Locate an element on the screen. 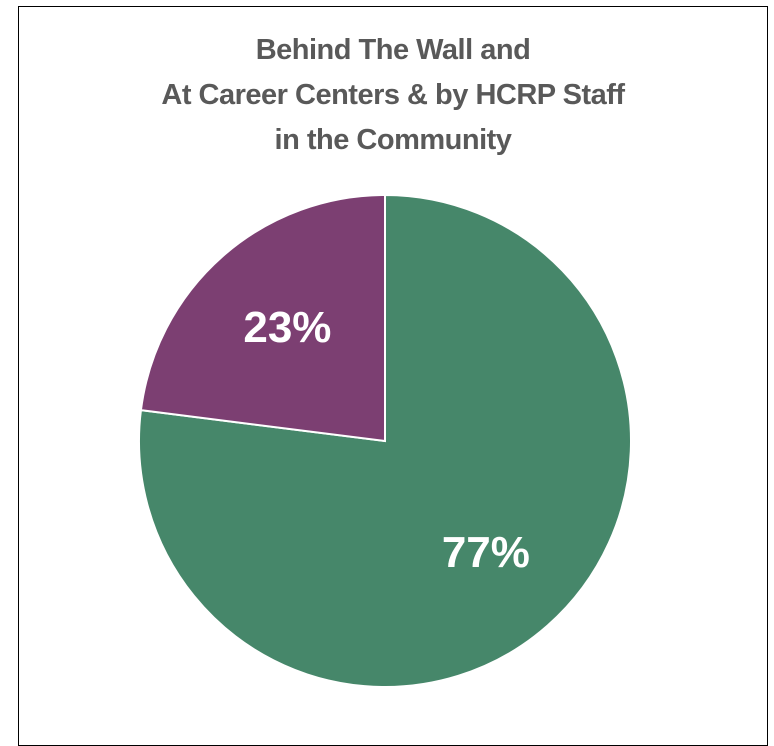 The image size is (774, 746). chart-title-line-1: Behind The Wall and is located at coordinates (393, 50).